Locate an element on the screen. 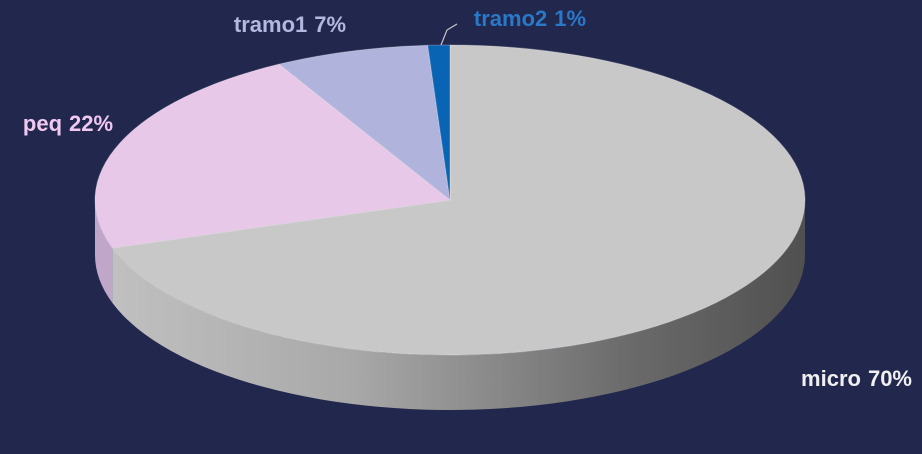 The image size is (922, 454). category-name: peq is located at coordinates (42, 123).